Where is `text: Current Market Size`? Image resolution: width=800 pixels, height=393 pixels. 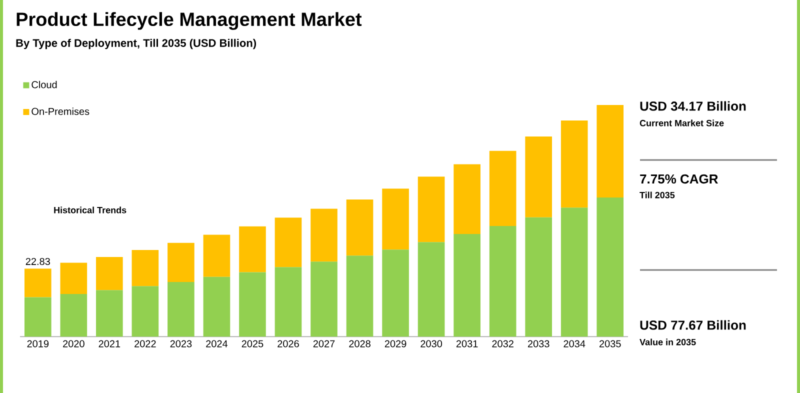 text: Current Market Size is located at coordinates (682, 123).